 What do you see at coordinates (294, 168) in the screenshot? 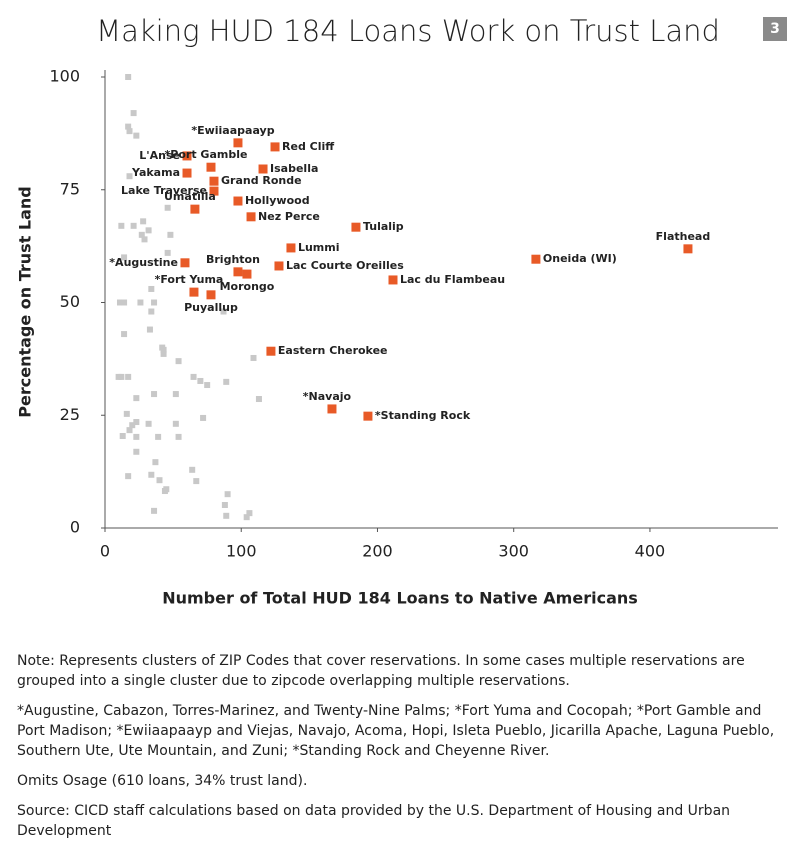
I see `point-label: Isabella` at bounding box center [294, 168].